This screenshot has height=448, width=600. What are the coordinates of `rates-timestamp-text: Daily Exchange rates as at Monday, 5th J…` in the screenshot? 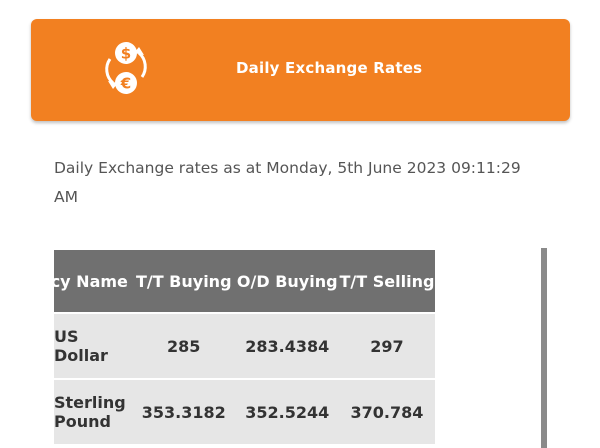 It's located at (287, 182).